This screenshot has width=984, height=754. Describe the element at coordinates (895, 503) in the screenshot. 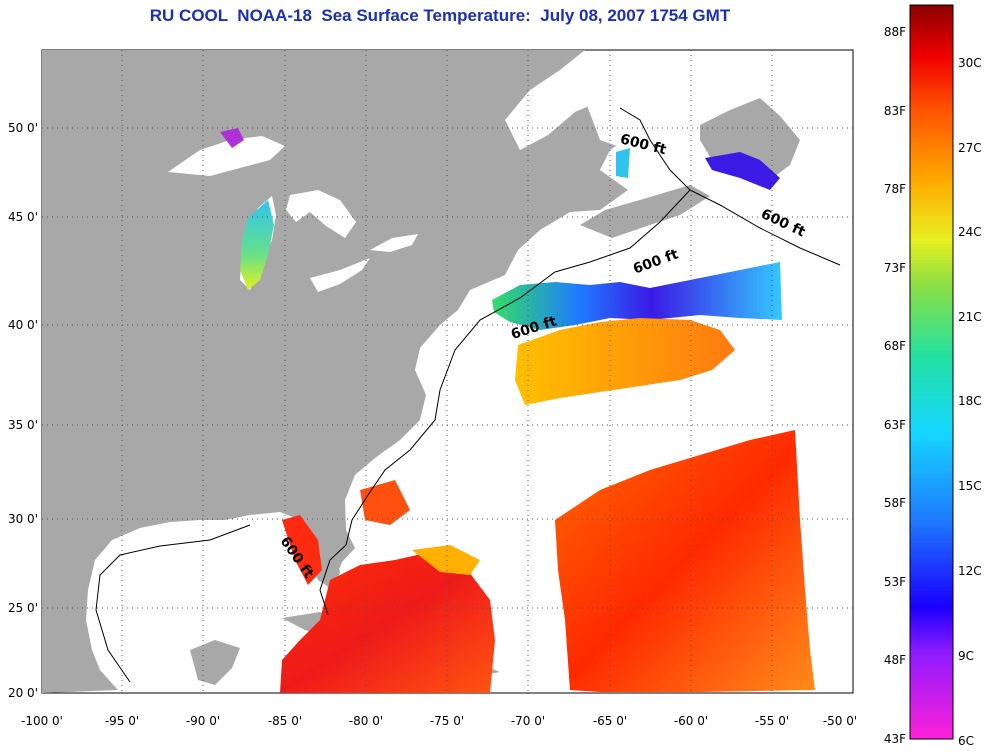

I see `f-label: 58F` at that location.